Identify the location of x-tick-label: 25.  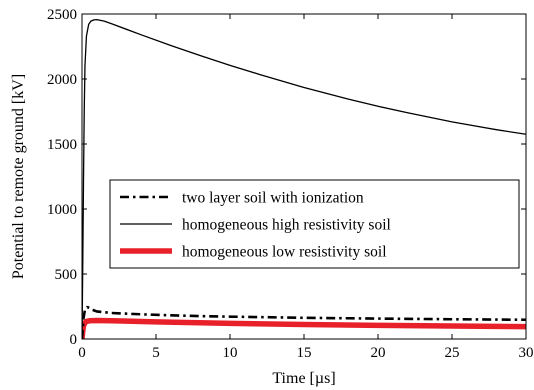
(452, 353).